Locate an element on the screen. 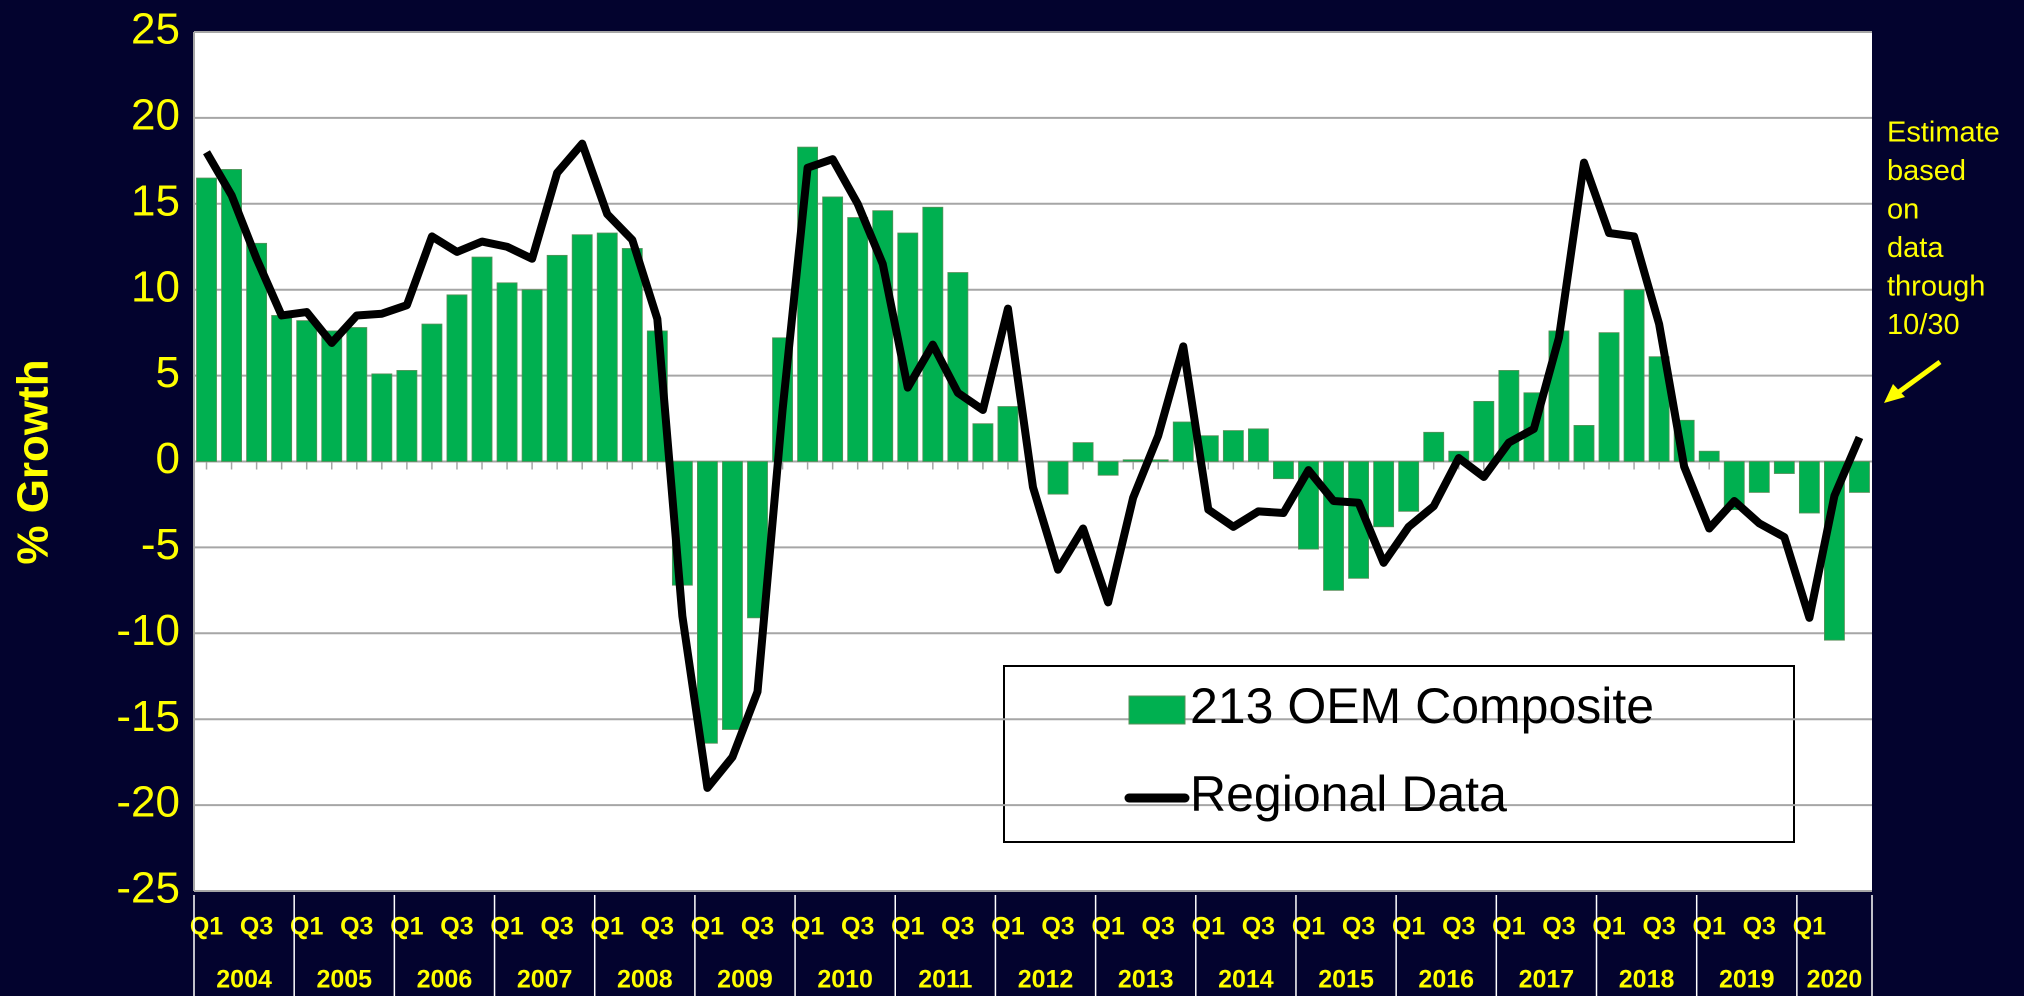 The height and width of the screenshot is (996, 2024). y-tick-label: -20 is located at coordinates (148, 802).